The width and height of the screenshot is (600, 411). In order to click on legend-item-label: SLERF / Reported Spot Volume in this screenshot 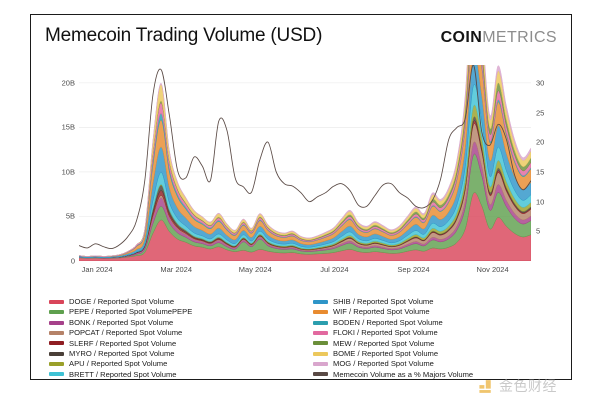, I will do `click(123, 343)`.